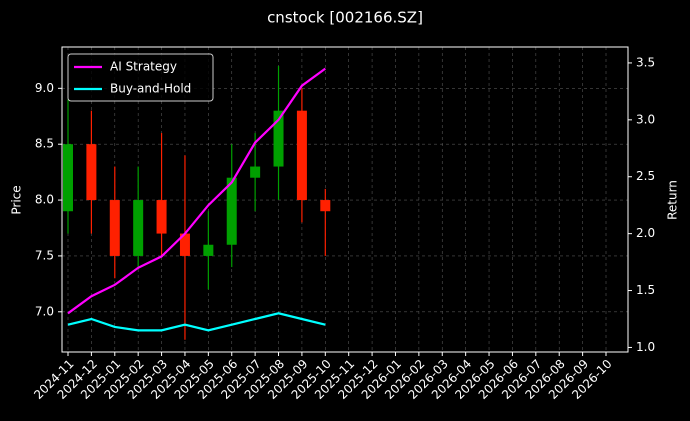  I want to click on legend-label: Buy-and-Hold, so click(150, 89).